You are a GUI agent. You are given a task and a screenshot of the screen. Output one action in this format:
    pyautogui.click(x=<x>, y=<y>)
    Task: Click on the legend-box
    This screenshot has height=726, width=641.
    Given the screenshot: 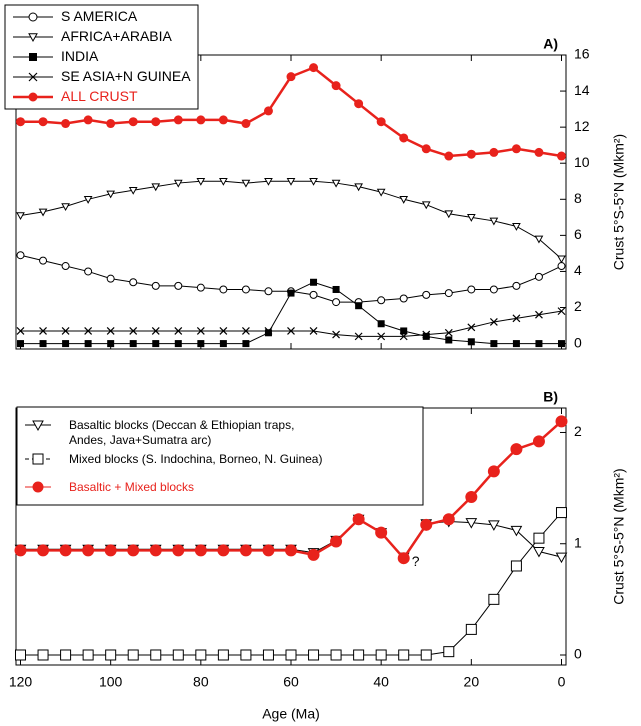 What is the action you would take?
    pyautogui.click(x=220, y=456)
    